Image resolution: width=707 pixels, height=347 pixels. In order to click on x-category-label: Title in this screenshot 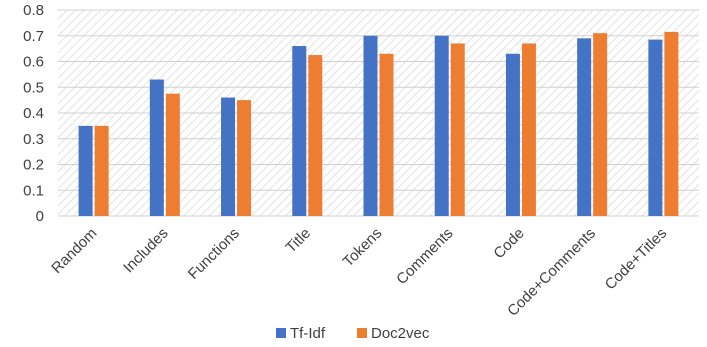, I will do `click(298, 241)`.